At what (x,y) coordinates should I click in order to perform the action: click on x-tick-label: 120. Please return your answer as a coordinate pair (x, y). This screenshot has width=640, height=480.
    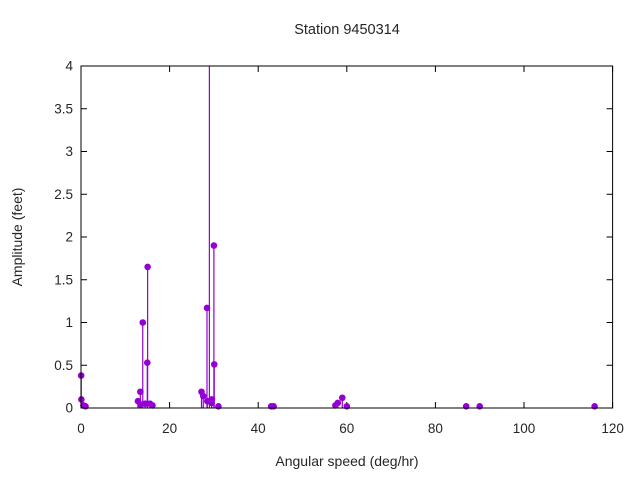
    Looking at the image, I should click on (612, 428).